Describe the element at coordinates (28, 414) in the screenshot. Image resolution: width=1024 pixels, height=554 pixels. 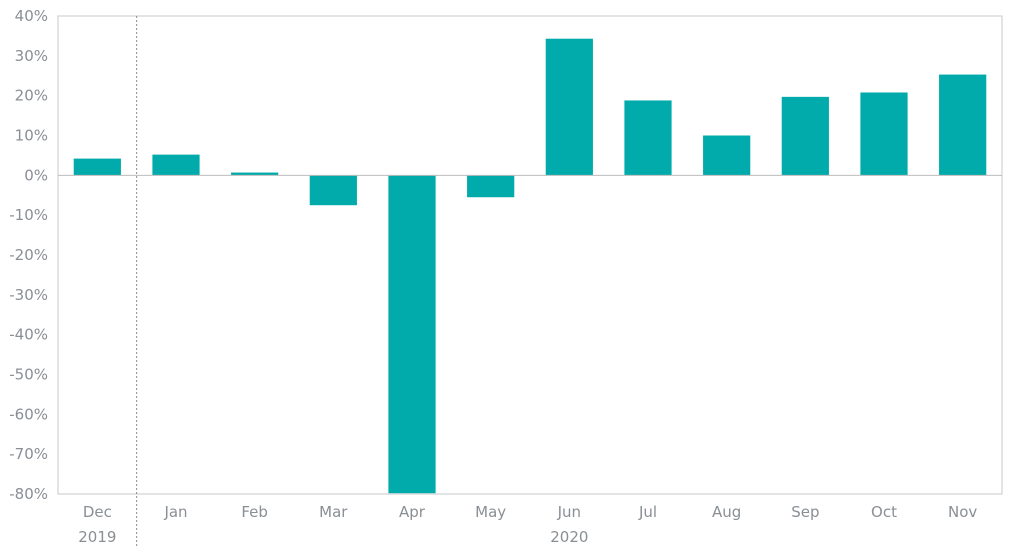
I see `y-tick-label: -60%` at that location.